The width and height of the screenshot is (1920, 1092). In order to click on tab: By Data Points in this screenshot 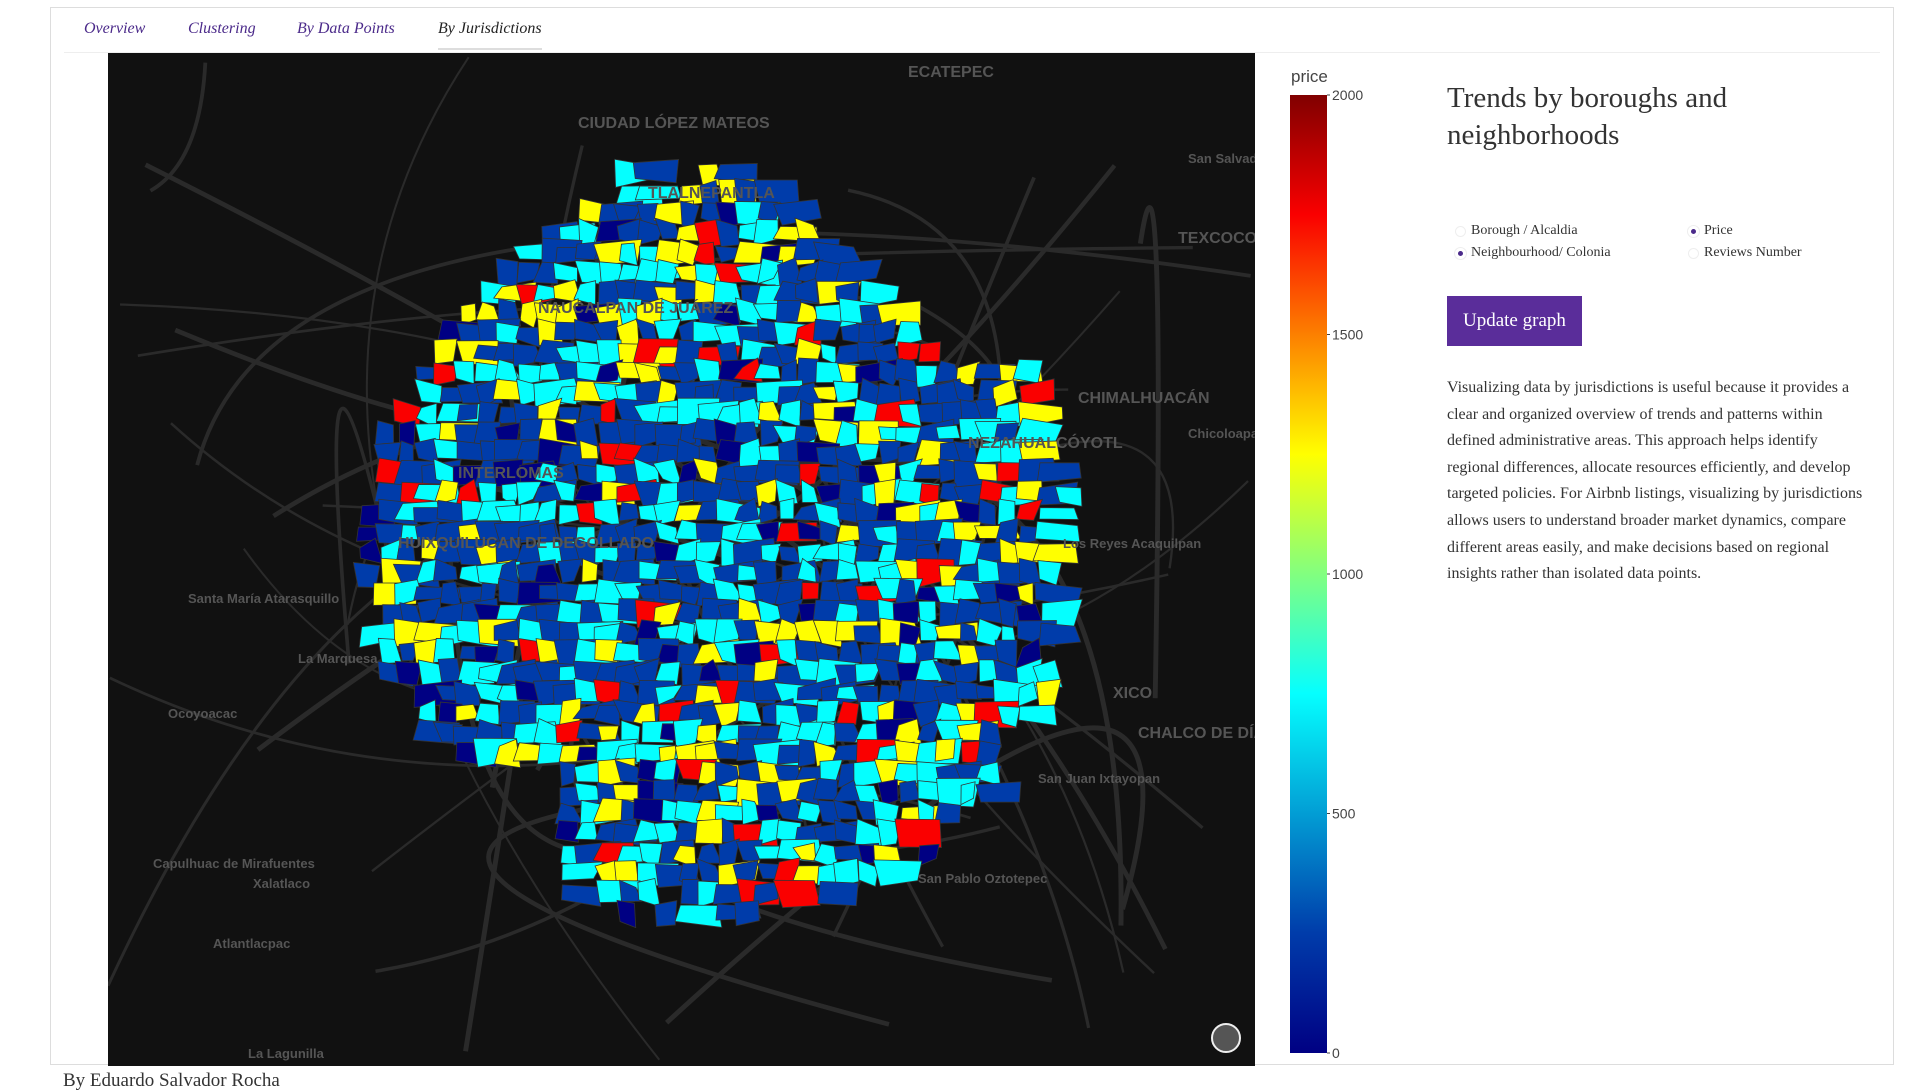, I will do `click(346, 28)`.